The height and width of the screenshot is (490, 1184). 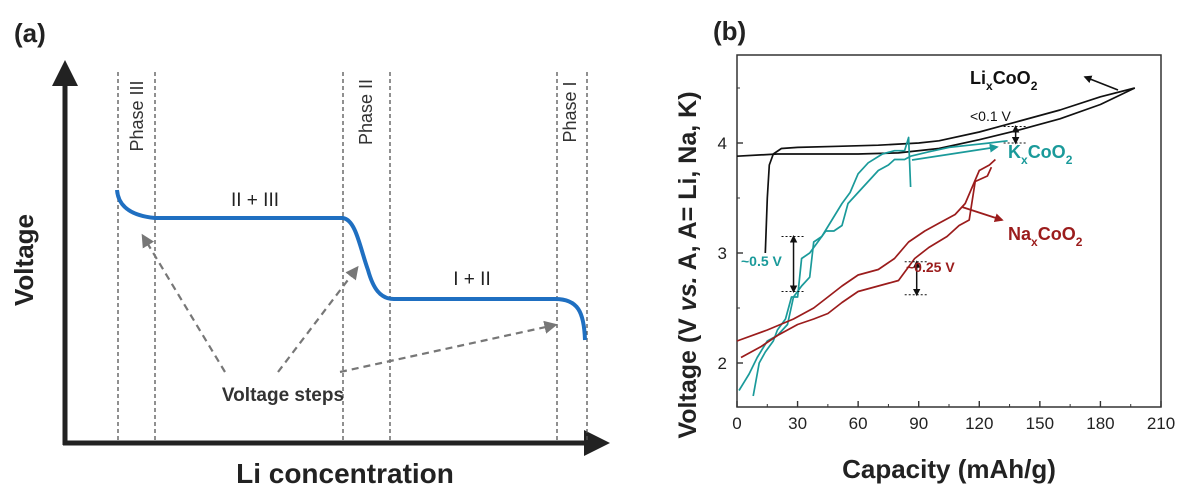 What do you see at coordinates (1100, 423) in the screenshot?
I see `x-tick-label: 180` at bounding box center [1100, 423].